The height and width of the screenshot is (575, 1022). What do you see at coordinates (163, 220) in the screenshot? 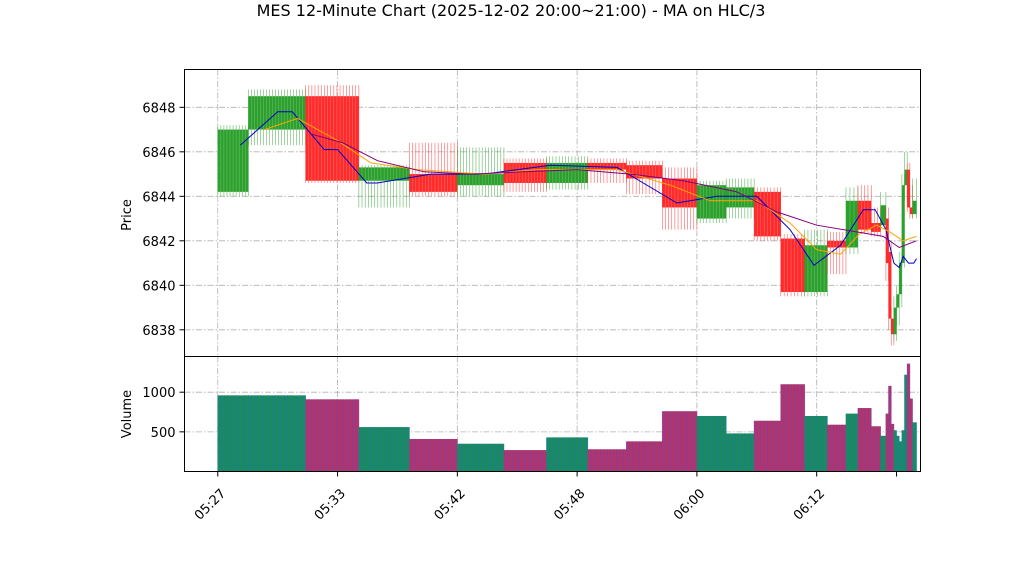
I see `price-axis-ticks: 6838 6840 6842 6844 6846 6848` at bounding box center [163, 220].